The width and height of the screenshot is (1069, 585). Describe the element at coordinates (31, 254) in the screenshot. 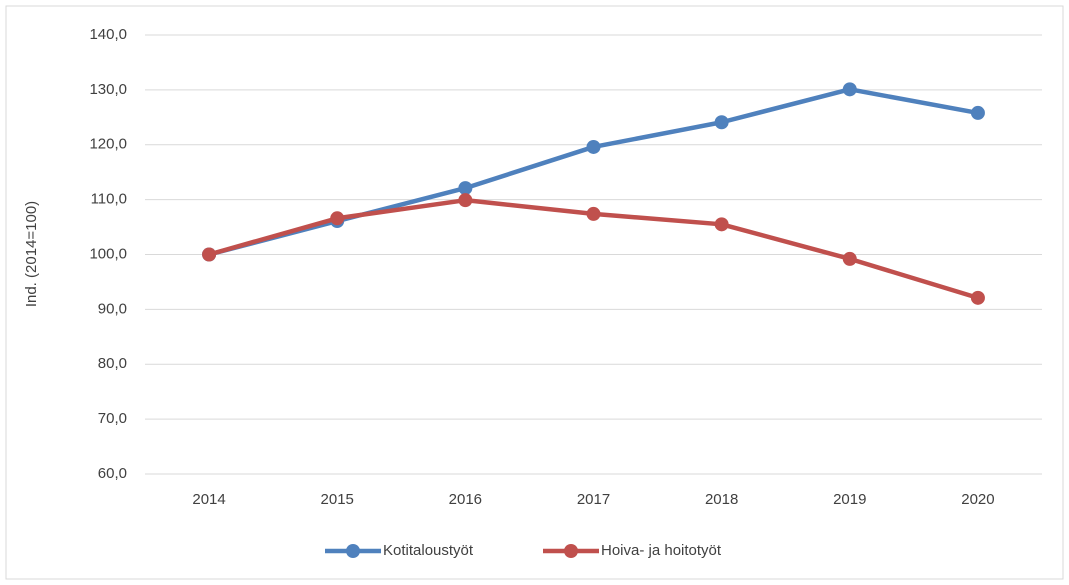

I see `y-axis-label: Ind. (2014=100)` at that location.